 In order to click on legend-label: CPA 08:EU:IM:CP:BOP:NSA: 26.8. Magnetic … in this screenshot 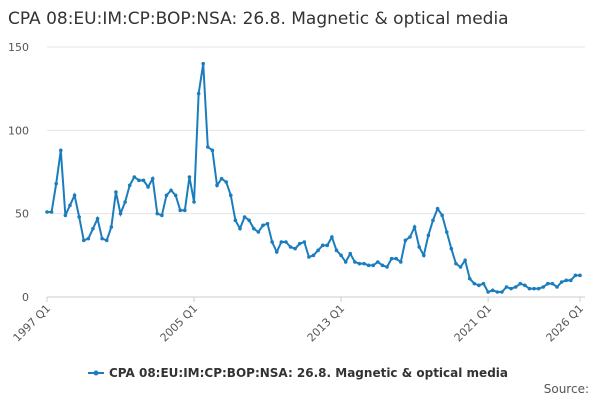, I will do `click(308, 373)`.